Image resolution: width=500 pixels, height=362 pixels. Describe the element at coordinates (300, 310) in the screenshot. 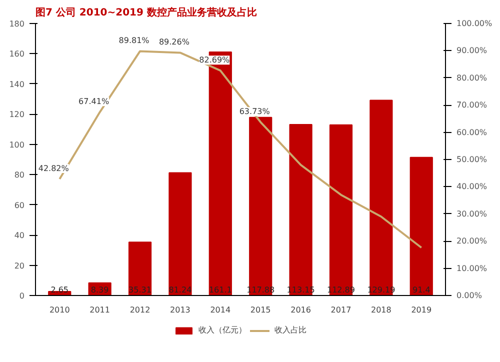

I see `x-tick-label: 2016` at that location.